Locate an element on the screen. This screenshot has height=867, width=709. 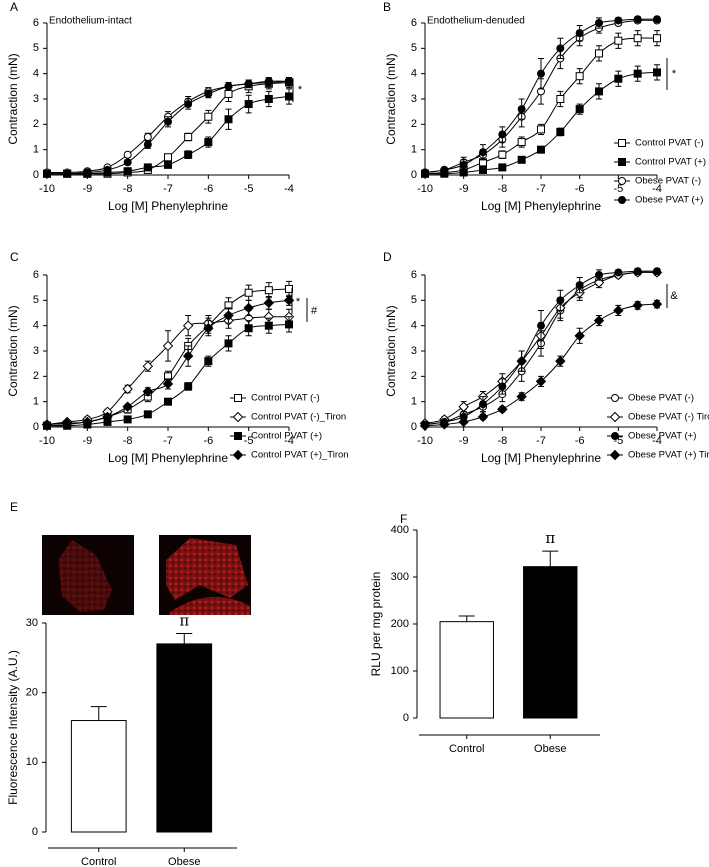
annotation: * is located at coordinates (674, 74).